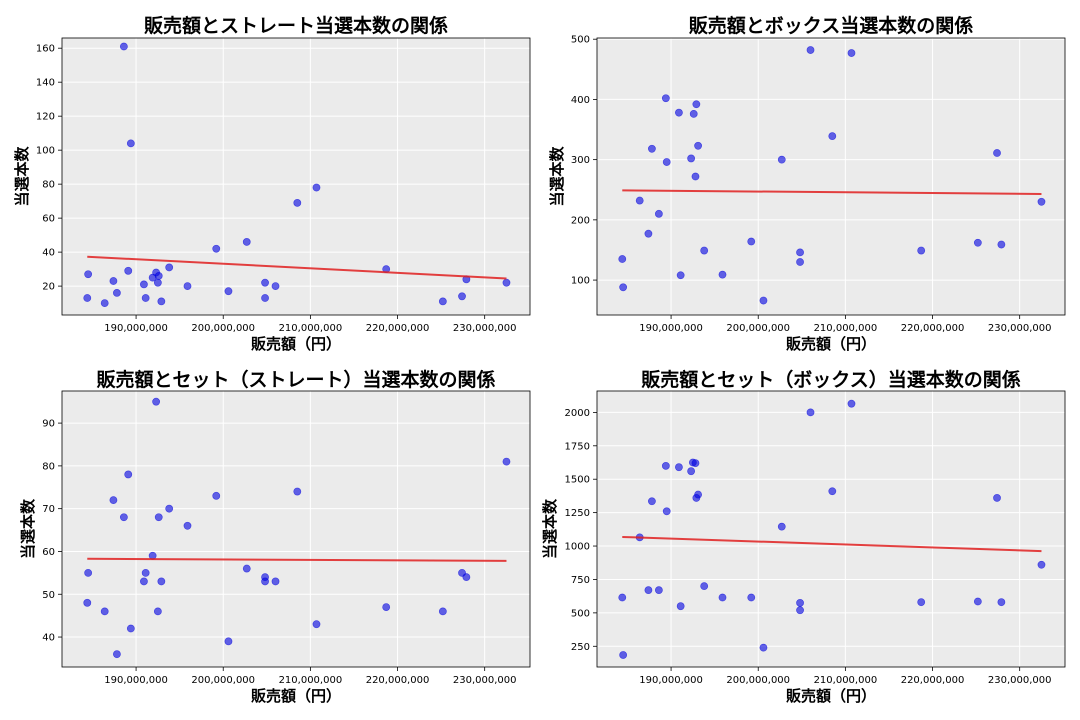  I want to click on y-tick-label: 60, so click(48, 219).